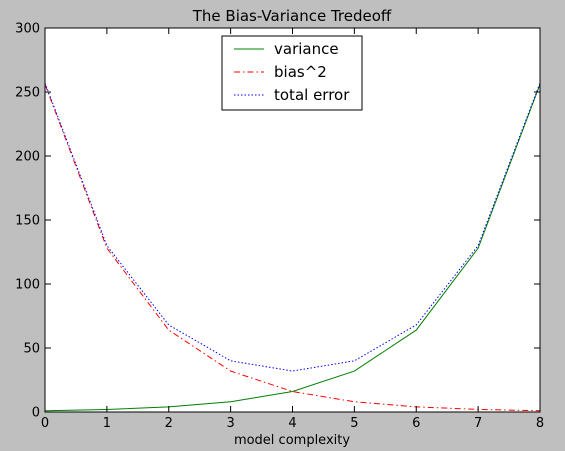 This screenshot has height=451, width=565. Describe the element at coordinates (45, 423) in the screenshot. I see `x-tick-label: 0` at that location.